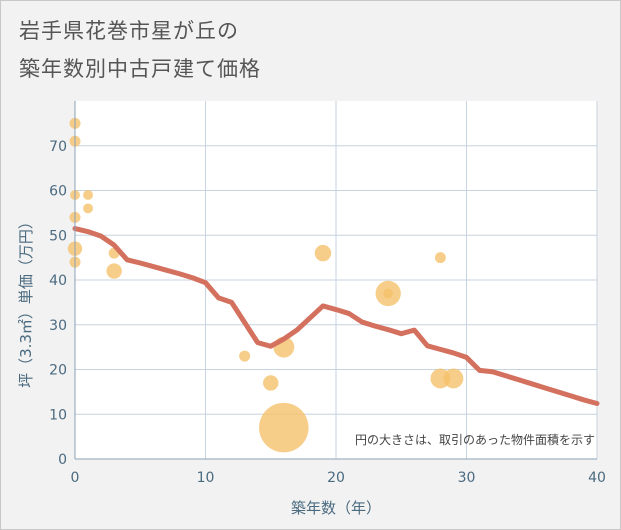  What do you see at coordinates (475, 439) in the screenshot?
I see `size-note: 円の大きさは、取引のあった物件面積を示す` at bounding box center [475, 439].